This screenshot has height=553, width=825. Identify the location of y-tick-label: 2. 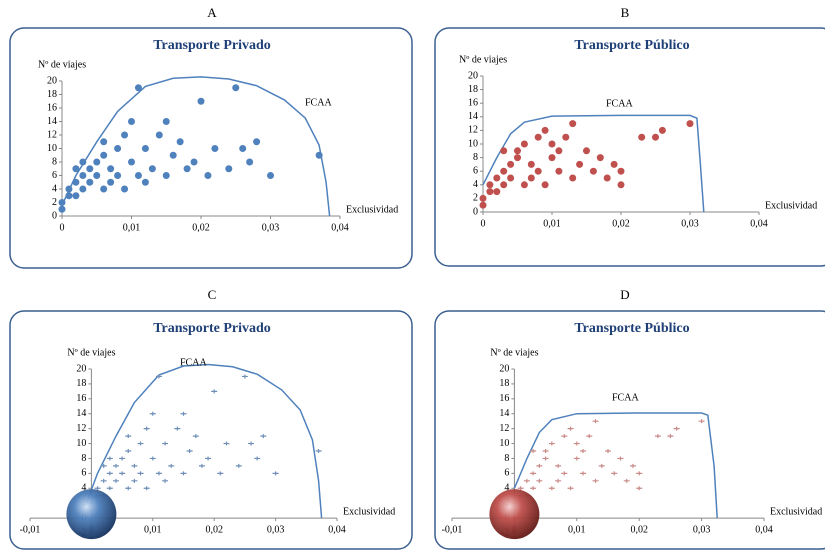
(475, 198).